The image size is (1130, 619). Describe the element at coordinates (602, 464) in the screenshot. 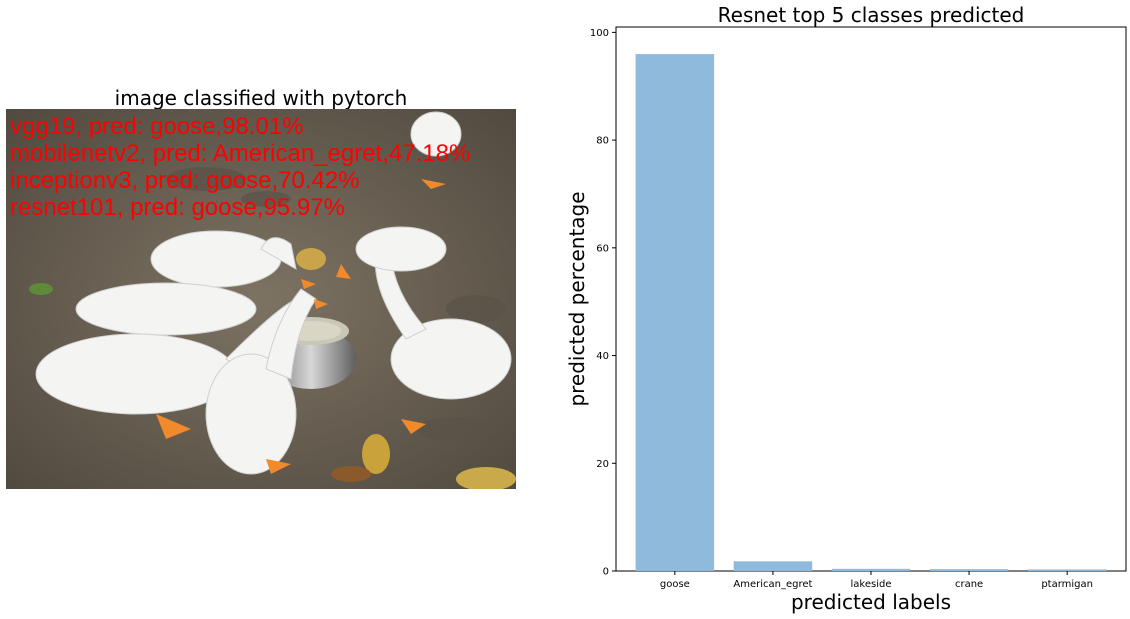

I see `y-tick-label: 20` at that location.